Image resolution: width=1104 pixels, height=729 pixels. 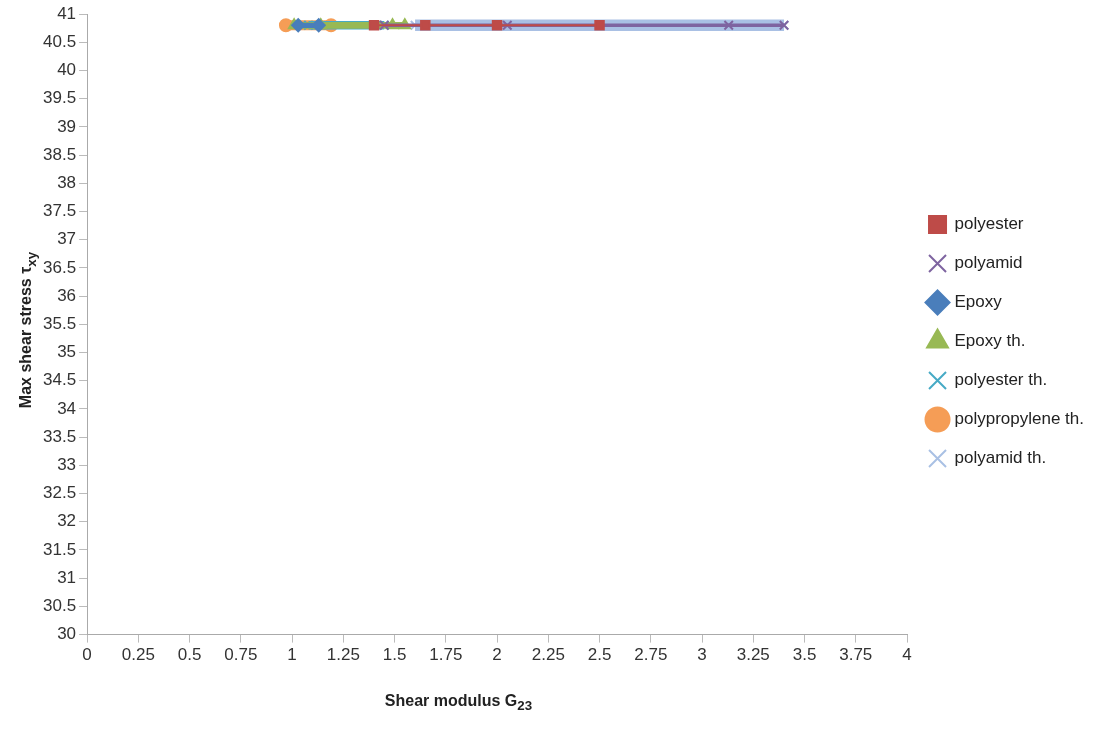 What do you see at coordinates (548, 655) in the screenshot?
I see `x-tick-label: 2.25` at bounding box center [548, 655].